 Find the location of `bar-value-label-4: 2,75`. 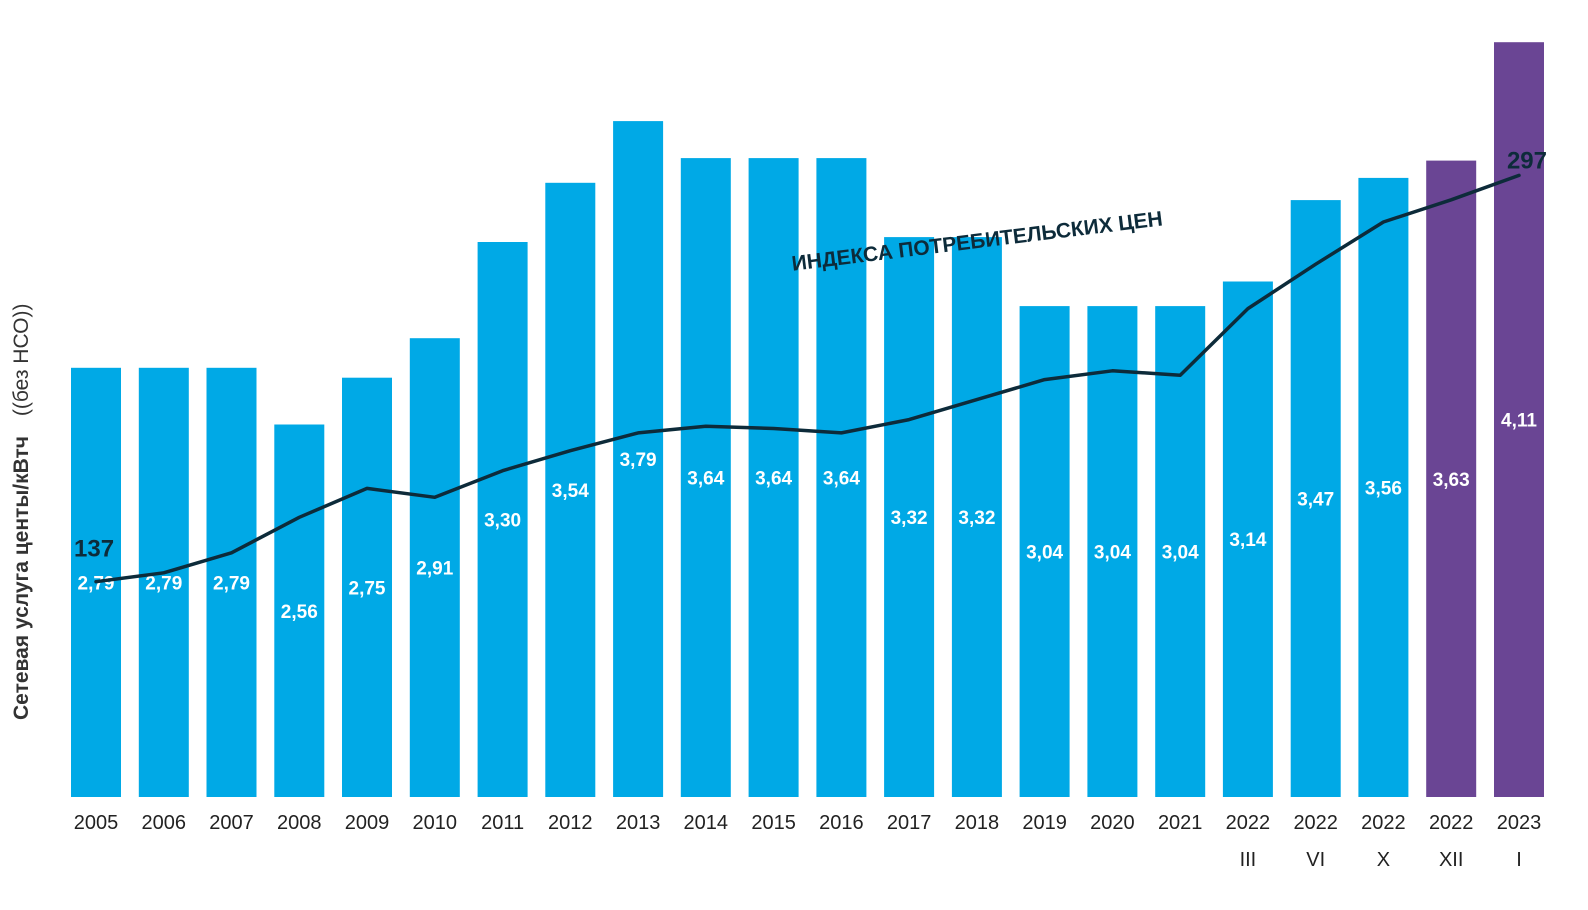

bar-value-label-4: 2,75 is located at coordinates (367, 588).